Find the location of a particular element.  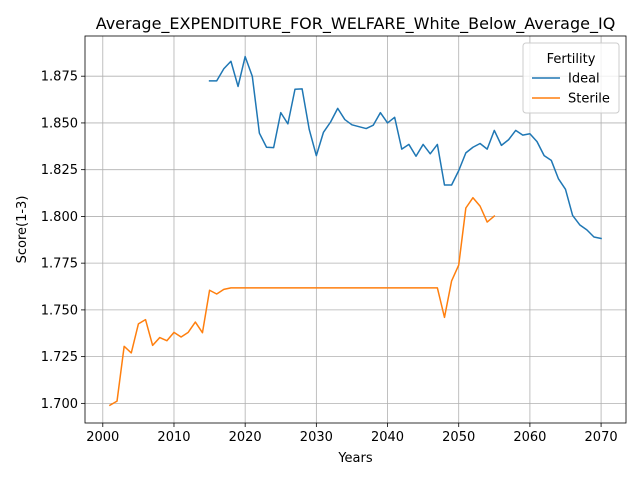

y-tick-label: 1.800 is located at coordinates (59, 217).